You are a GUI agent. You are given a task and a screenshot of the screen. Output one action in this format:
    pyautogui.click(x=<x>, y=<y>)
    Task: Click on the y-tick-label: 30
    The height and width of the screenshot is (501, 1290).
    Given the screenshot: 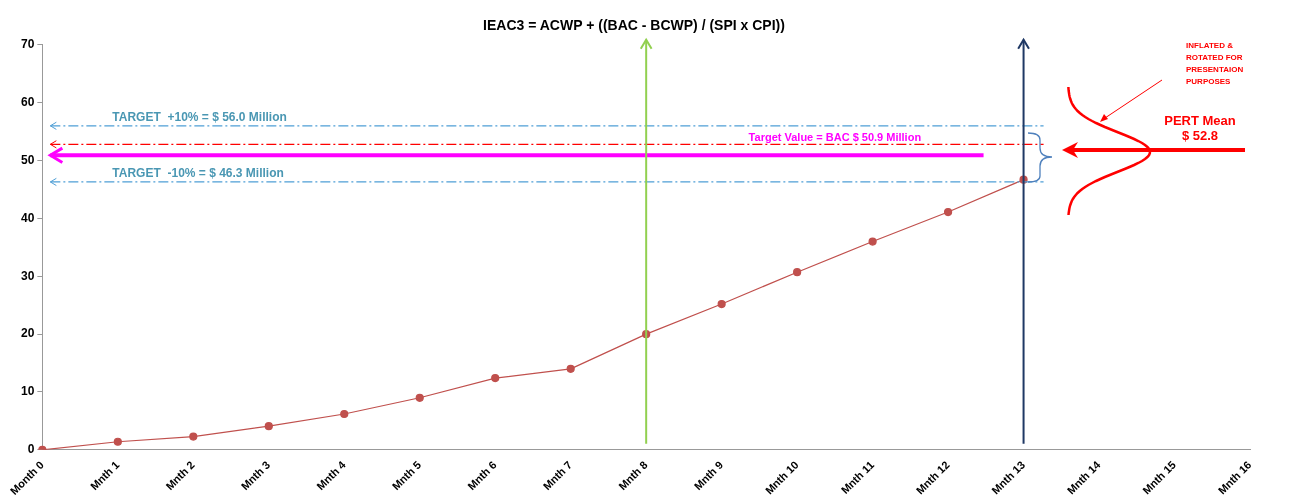 What is the action you would take?
    pyautogui.click(x=27, y=275)
    